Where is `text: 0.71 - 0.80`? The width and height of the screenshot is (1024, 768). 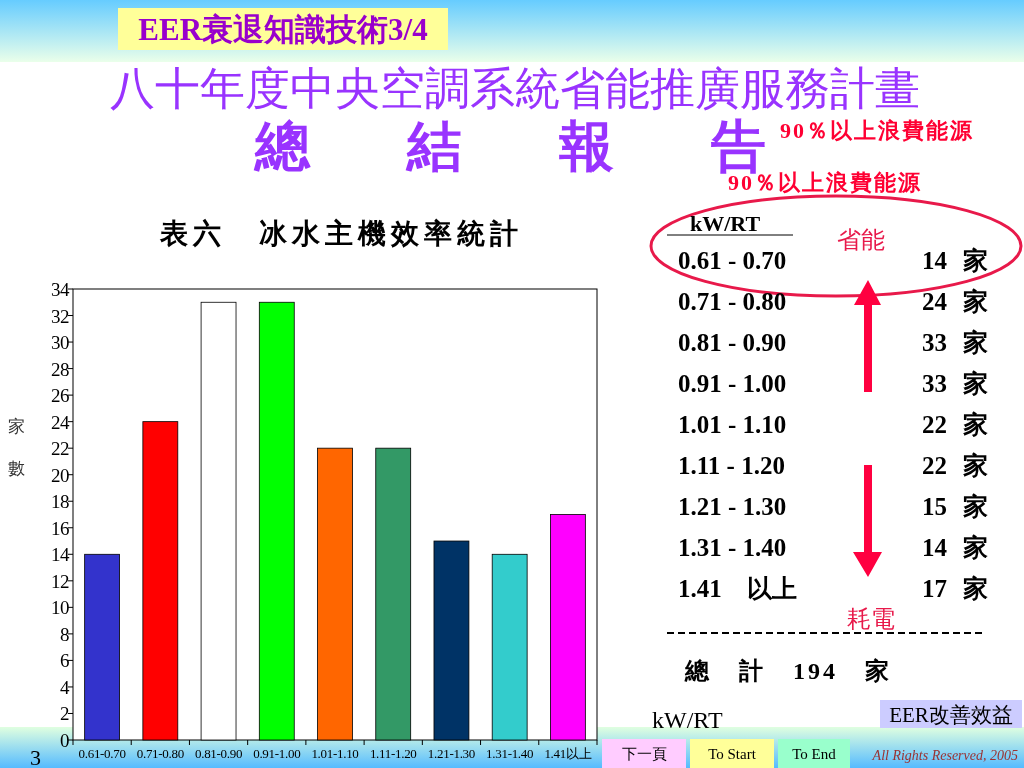
text: 0.71 - 0.80 is located at coordinates (732, 301).